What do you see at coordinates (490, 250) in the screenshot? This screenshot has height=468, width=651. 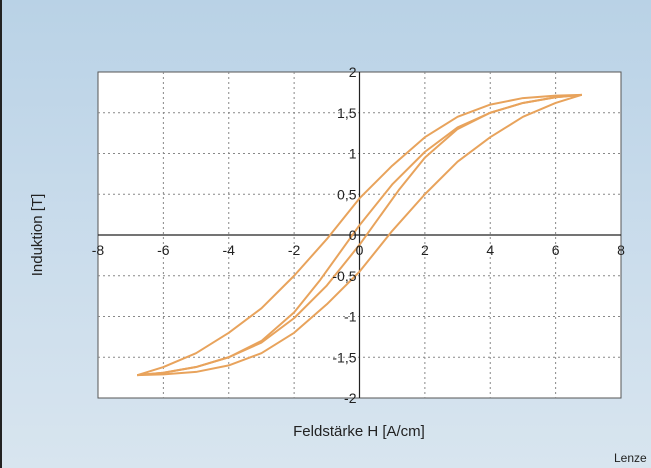 I see `x-tick-label: 4` at bounding box center [490, 250].